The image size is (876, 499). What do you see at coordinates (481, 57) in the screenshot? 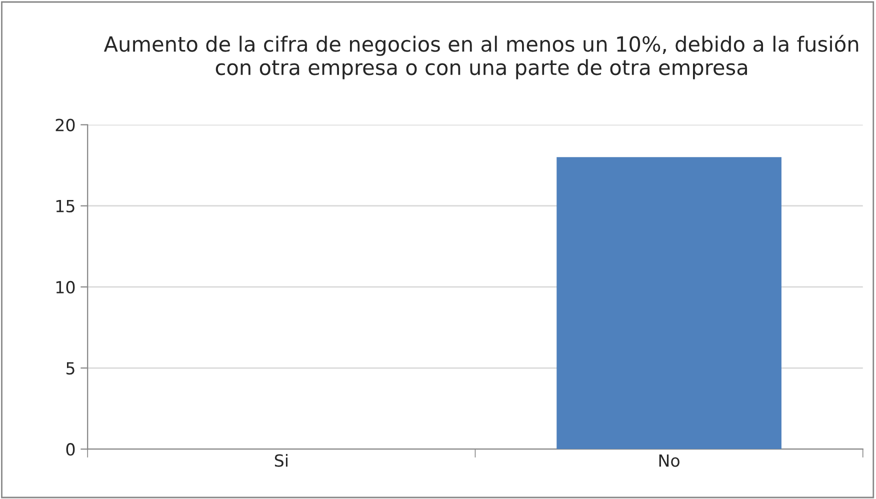
I see `chart-title: Aumento de la cifra de negocios en al menos un 10%, debido a la fusión con otra empresa o con una parte de otra empresa` at bounding box center [481, 57].